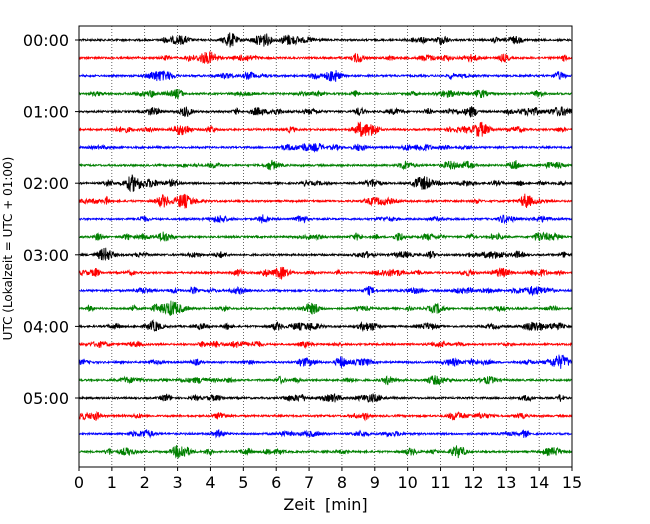  What do you see at coordinates (328, 479) in the screenshot?
I see `x-axis: 0 1 2 3 4 5 6 7 8 9 10 11 12 13 14 15` at bounding box center [328, 479].